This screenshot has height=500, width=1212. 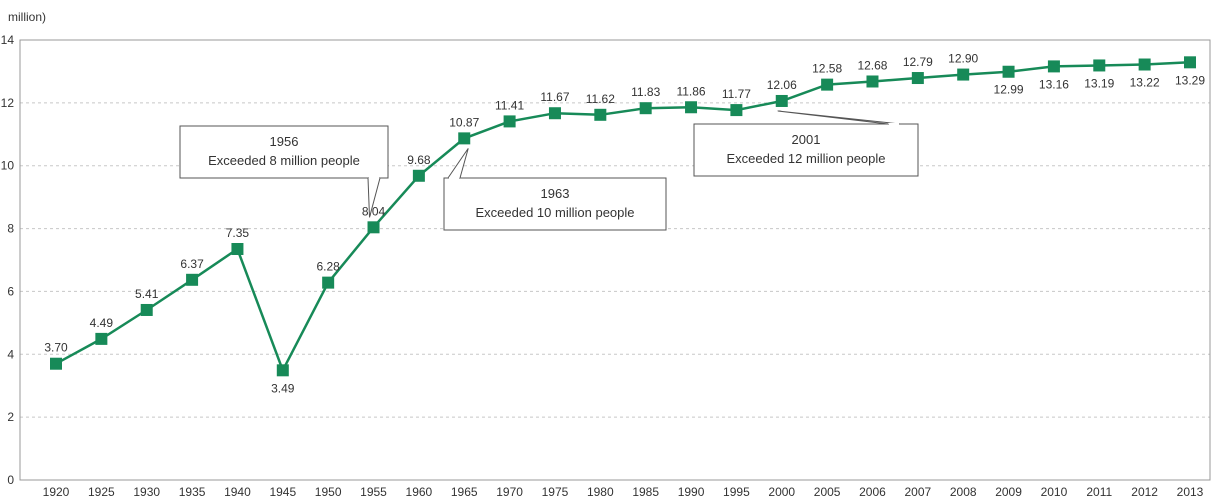 What do you see at coordinates (10, 417) in the screenshot?
I see `y-tick-label: 2` at bounding box center [10, 417].